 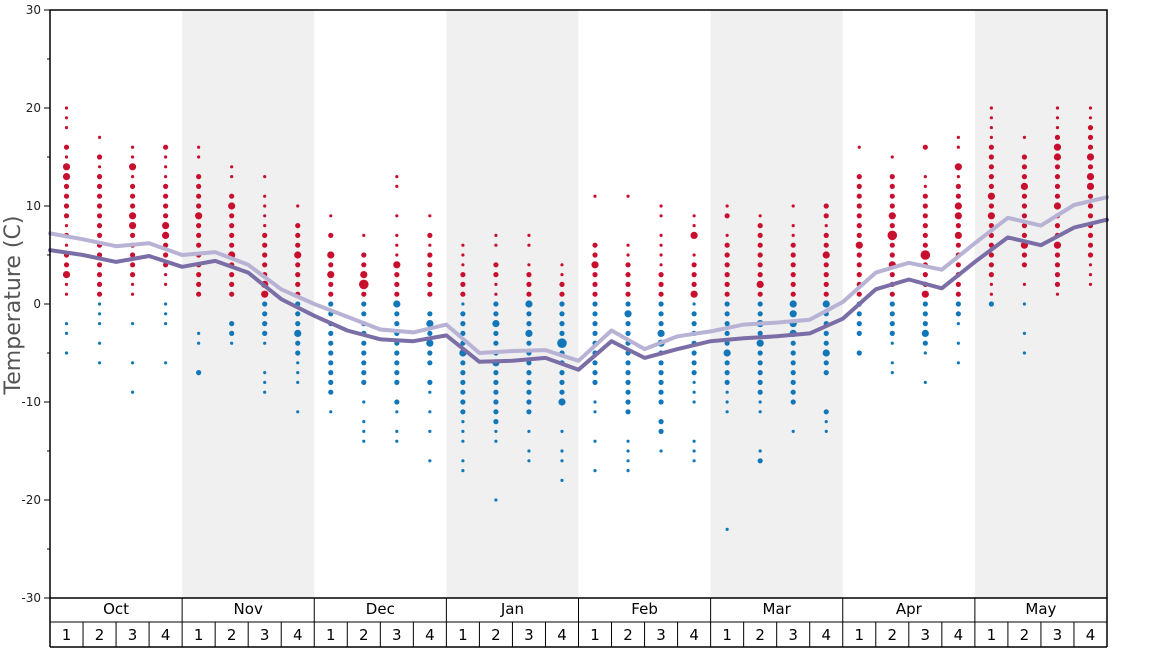 I want to click on week-label: 3, so click(x=529, y=635).